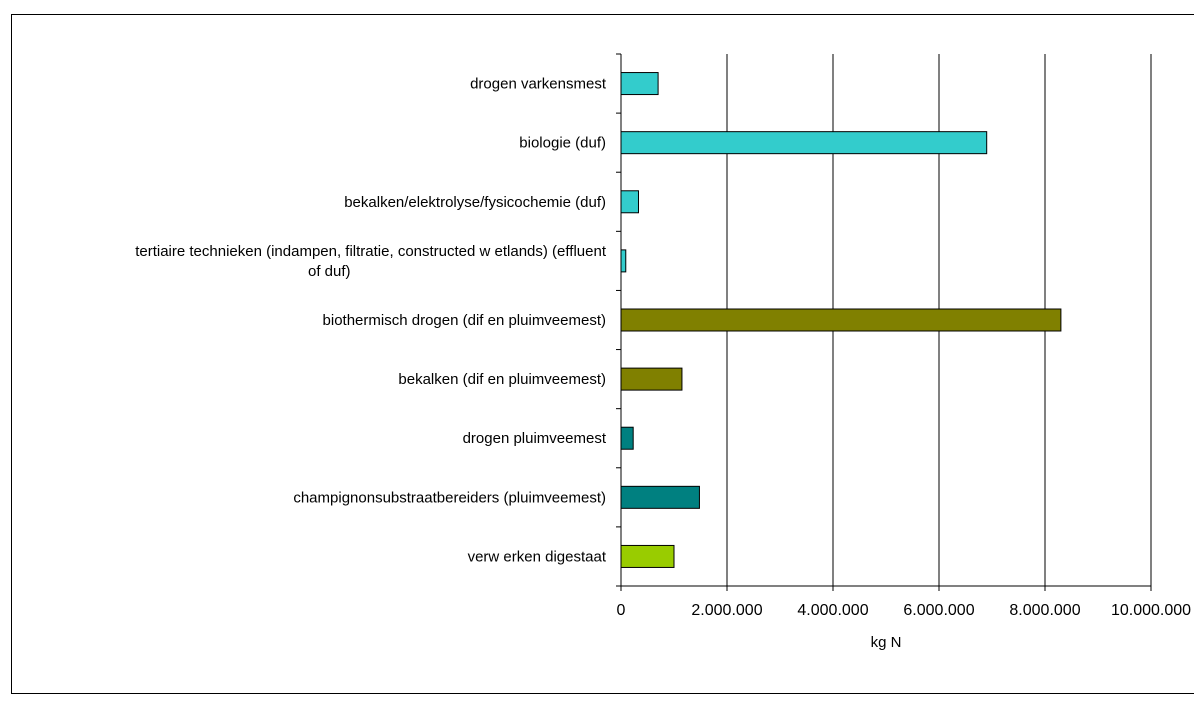  What do you see at coordinates (537, 556) in the screenshot?
I see `category-label: verw erken digestaat` at bounding box center [537, 556].